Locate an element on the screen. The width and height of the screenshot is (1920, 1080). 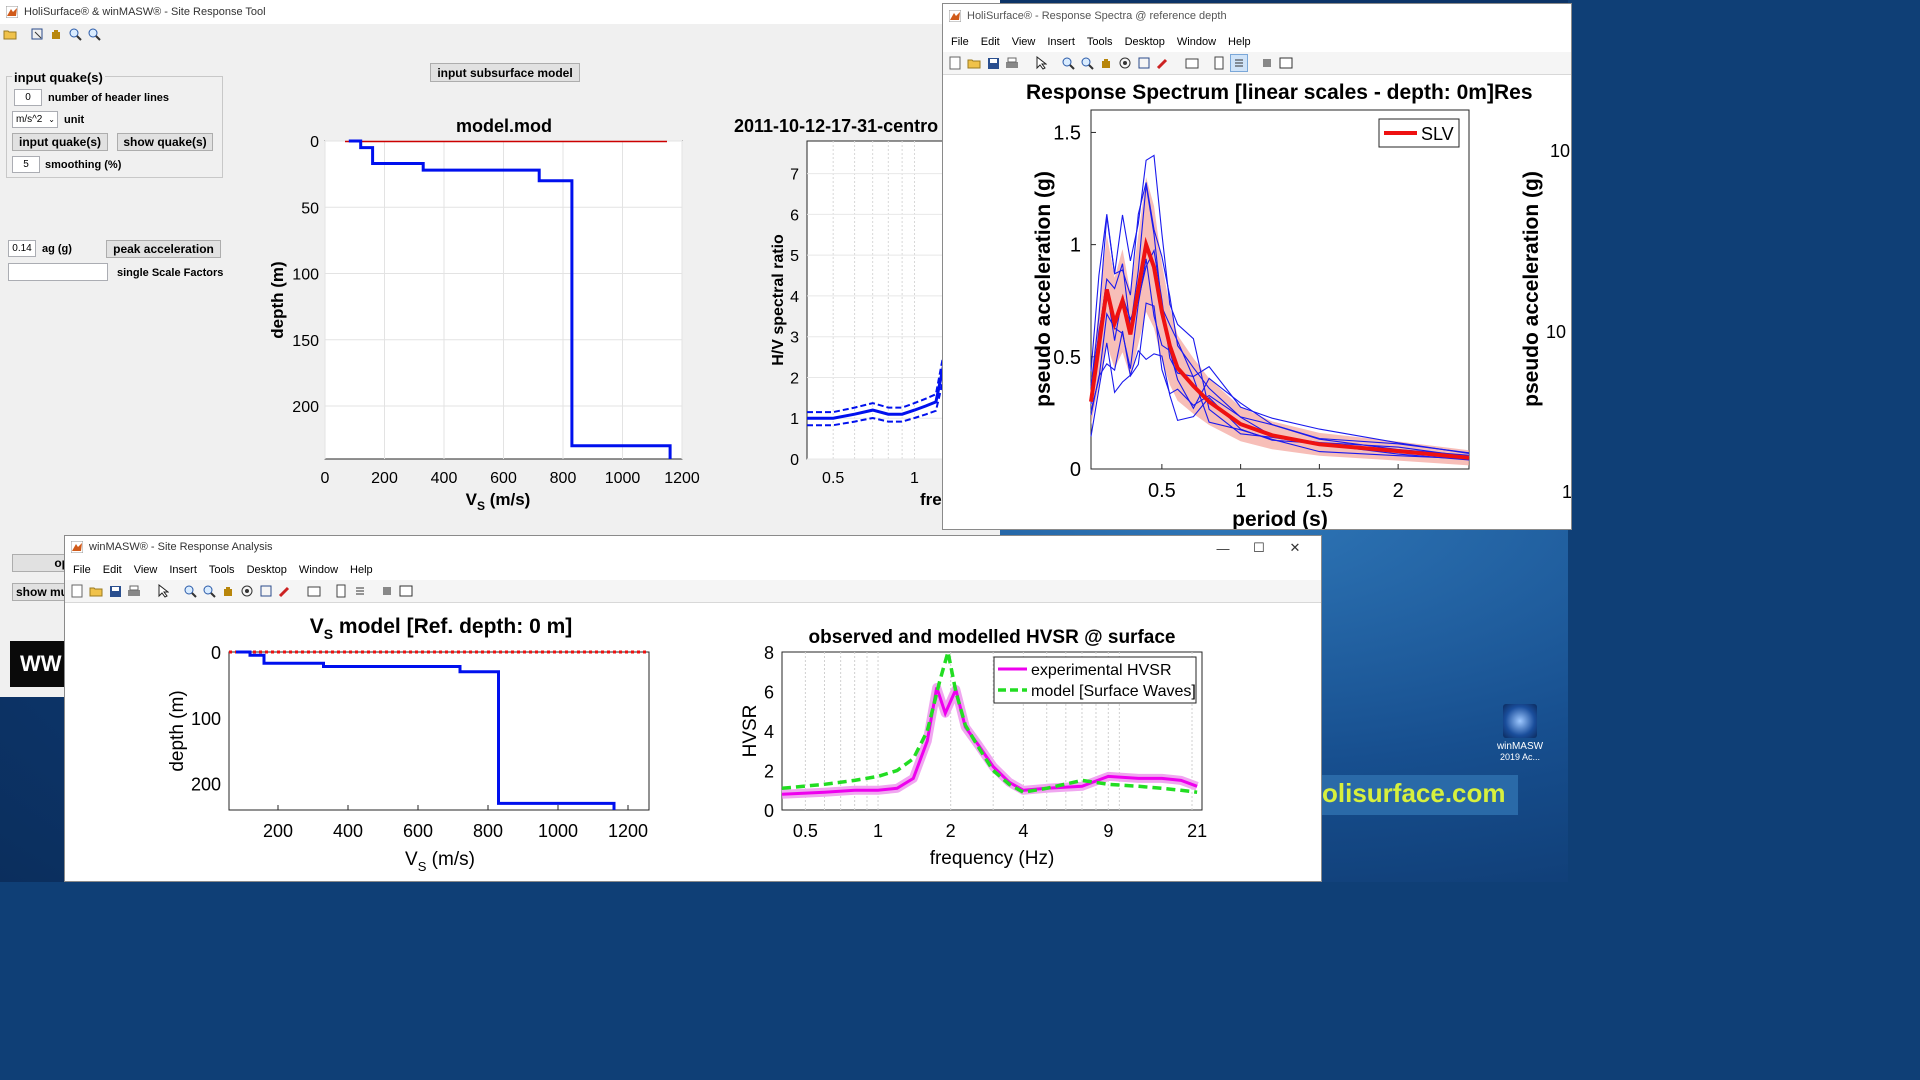
input-quakes-button: input quake(s) is located at coordinates (60, 142).